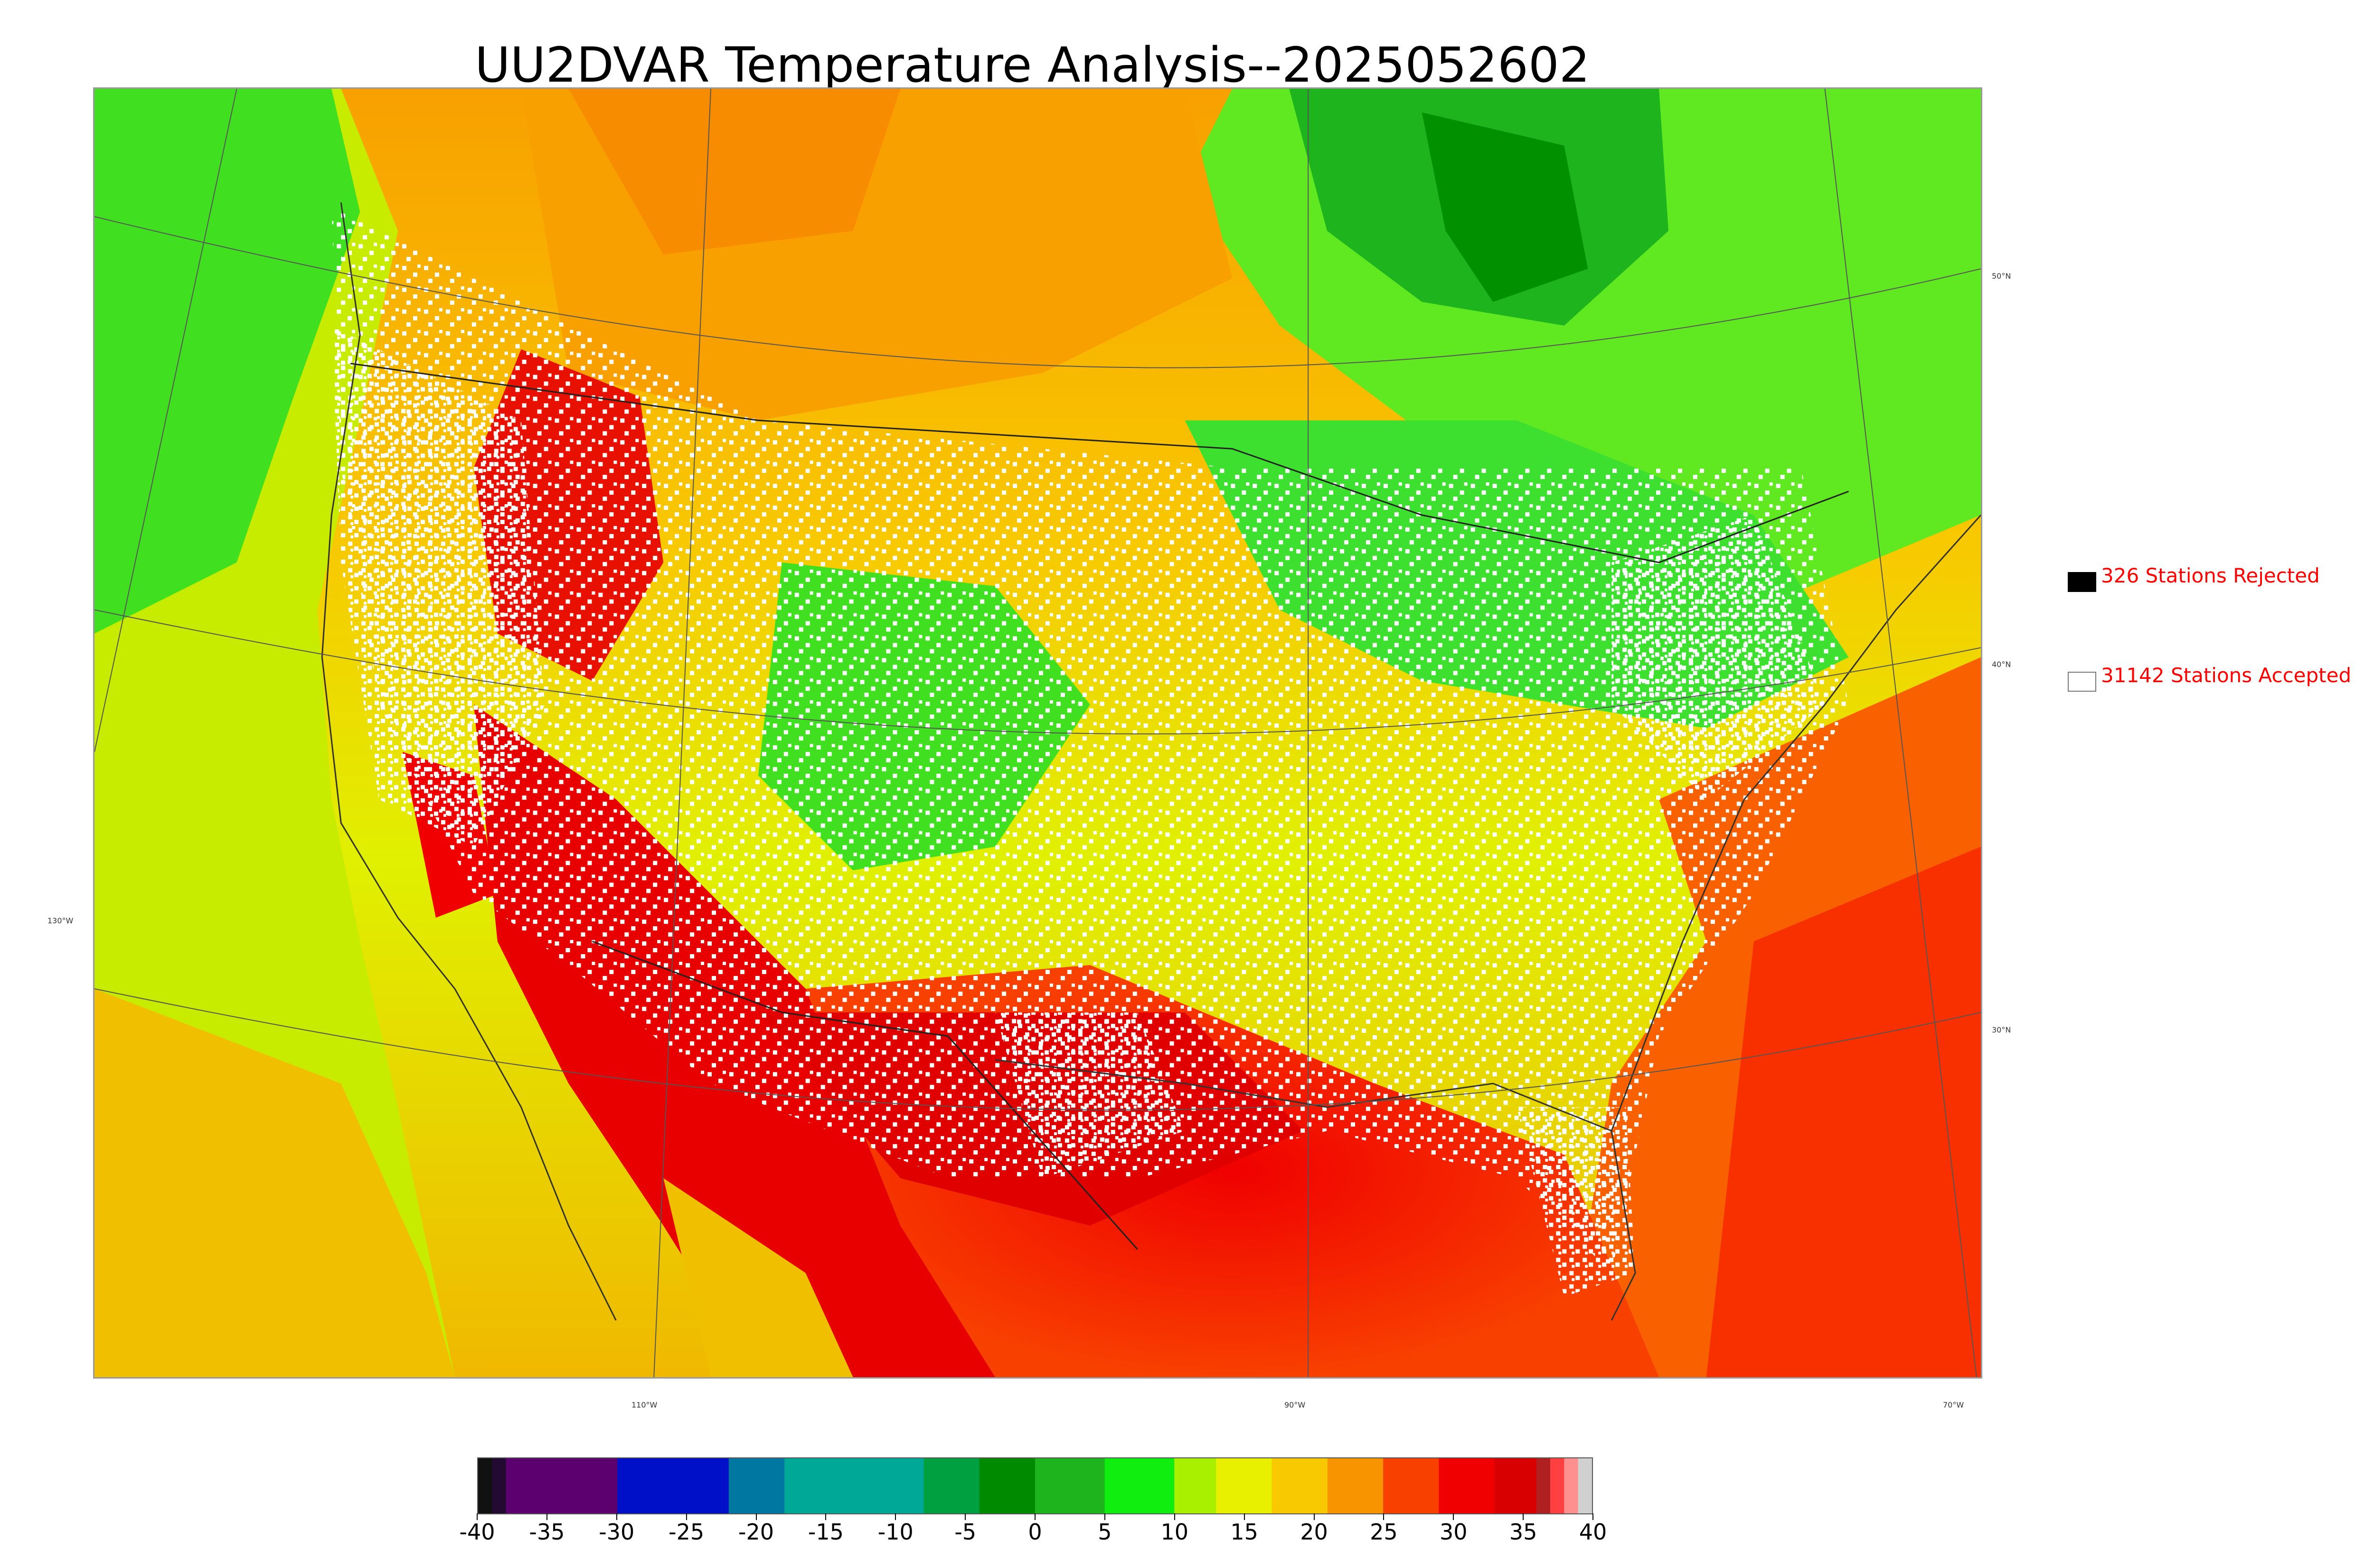 This screenshot has height=1568, width=2374. What do you see at coordinates (477, 1532) in the screenshot?
I see `colorbar-tick-label: -40` at bounding box center [477, 1532].